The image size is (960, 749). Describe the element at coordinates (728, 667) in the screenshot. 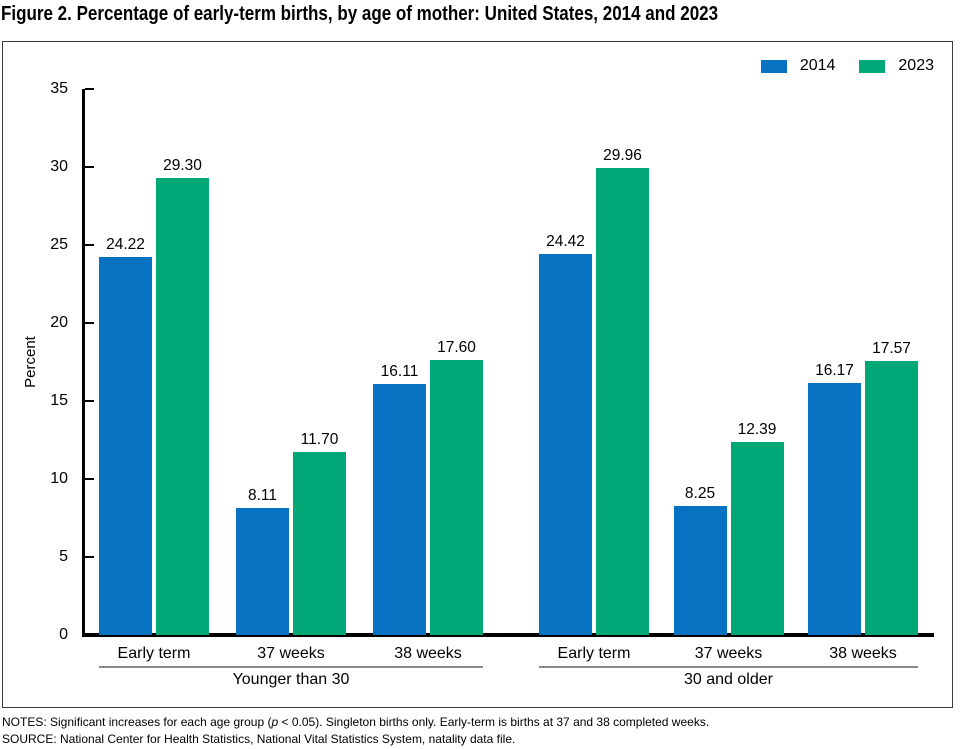

I see `group-underline-30-and-older` at that location.